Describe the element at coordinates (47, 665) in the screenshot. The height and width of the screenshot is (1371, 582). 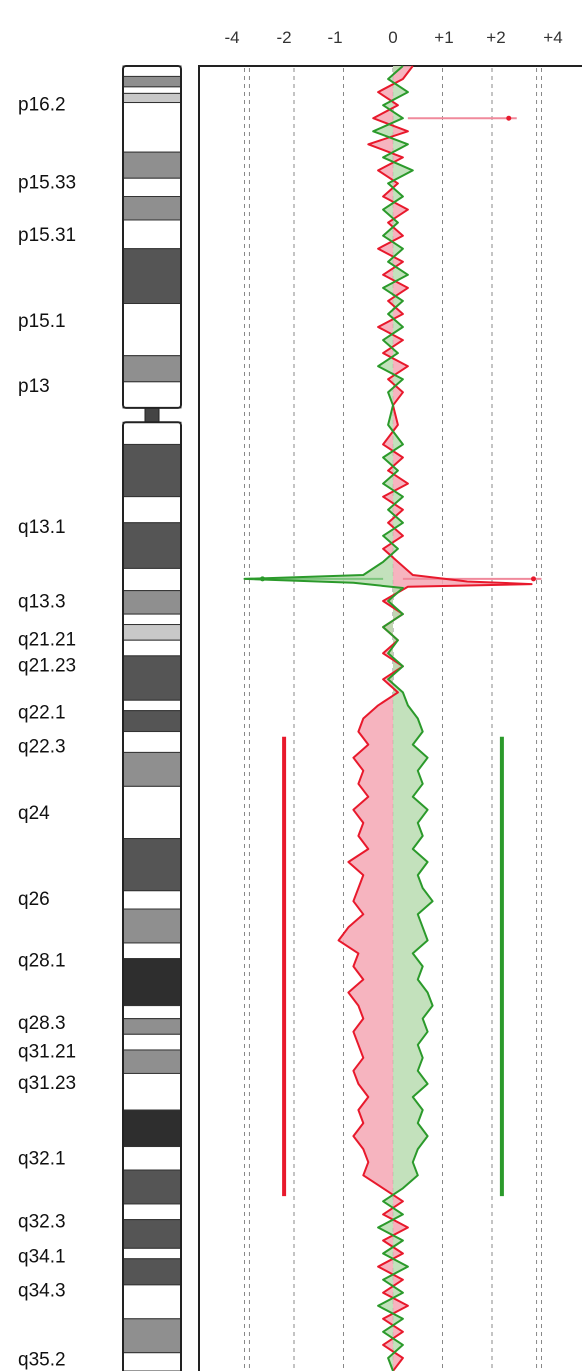
I see `band-label: q21.23` at that location.